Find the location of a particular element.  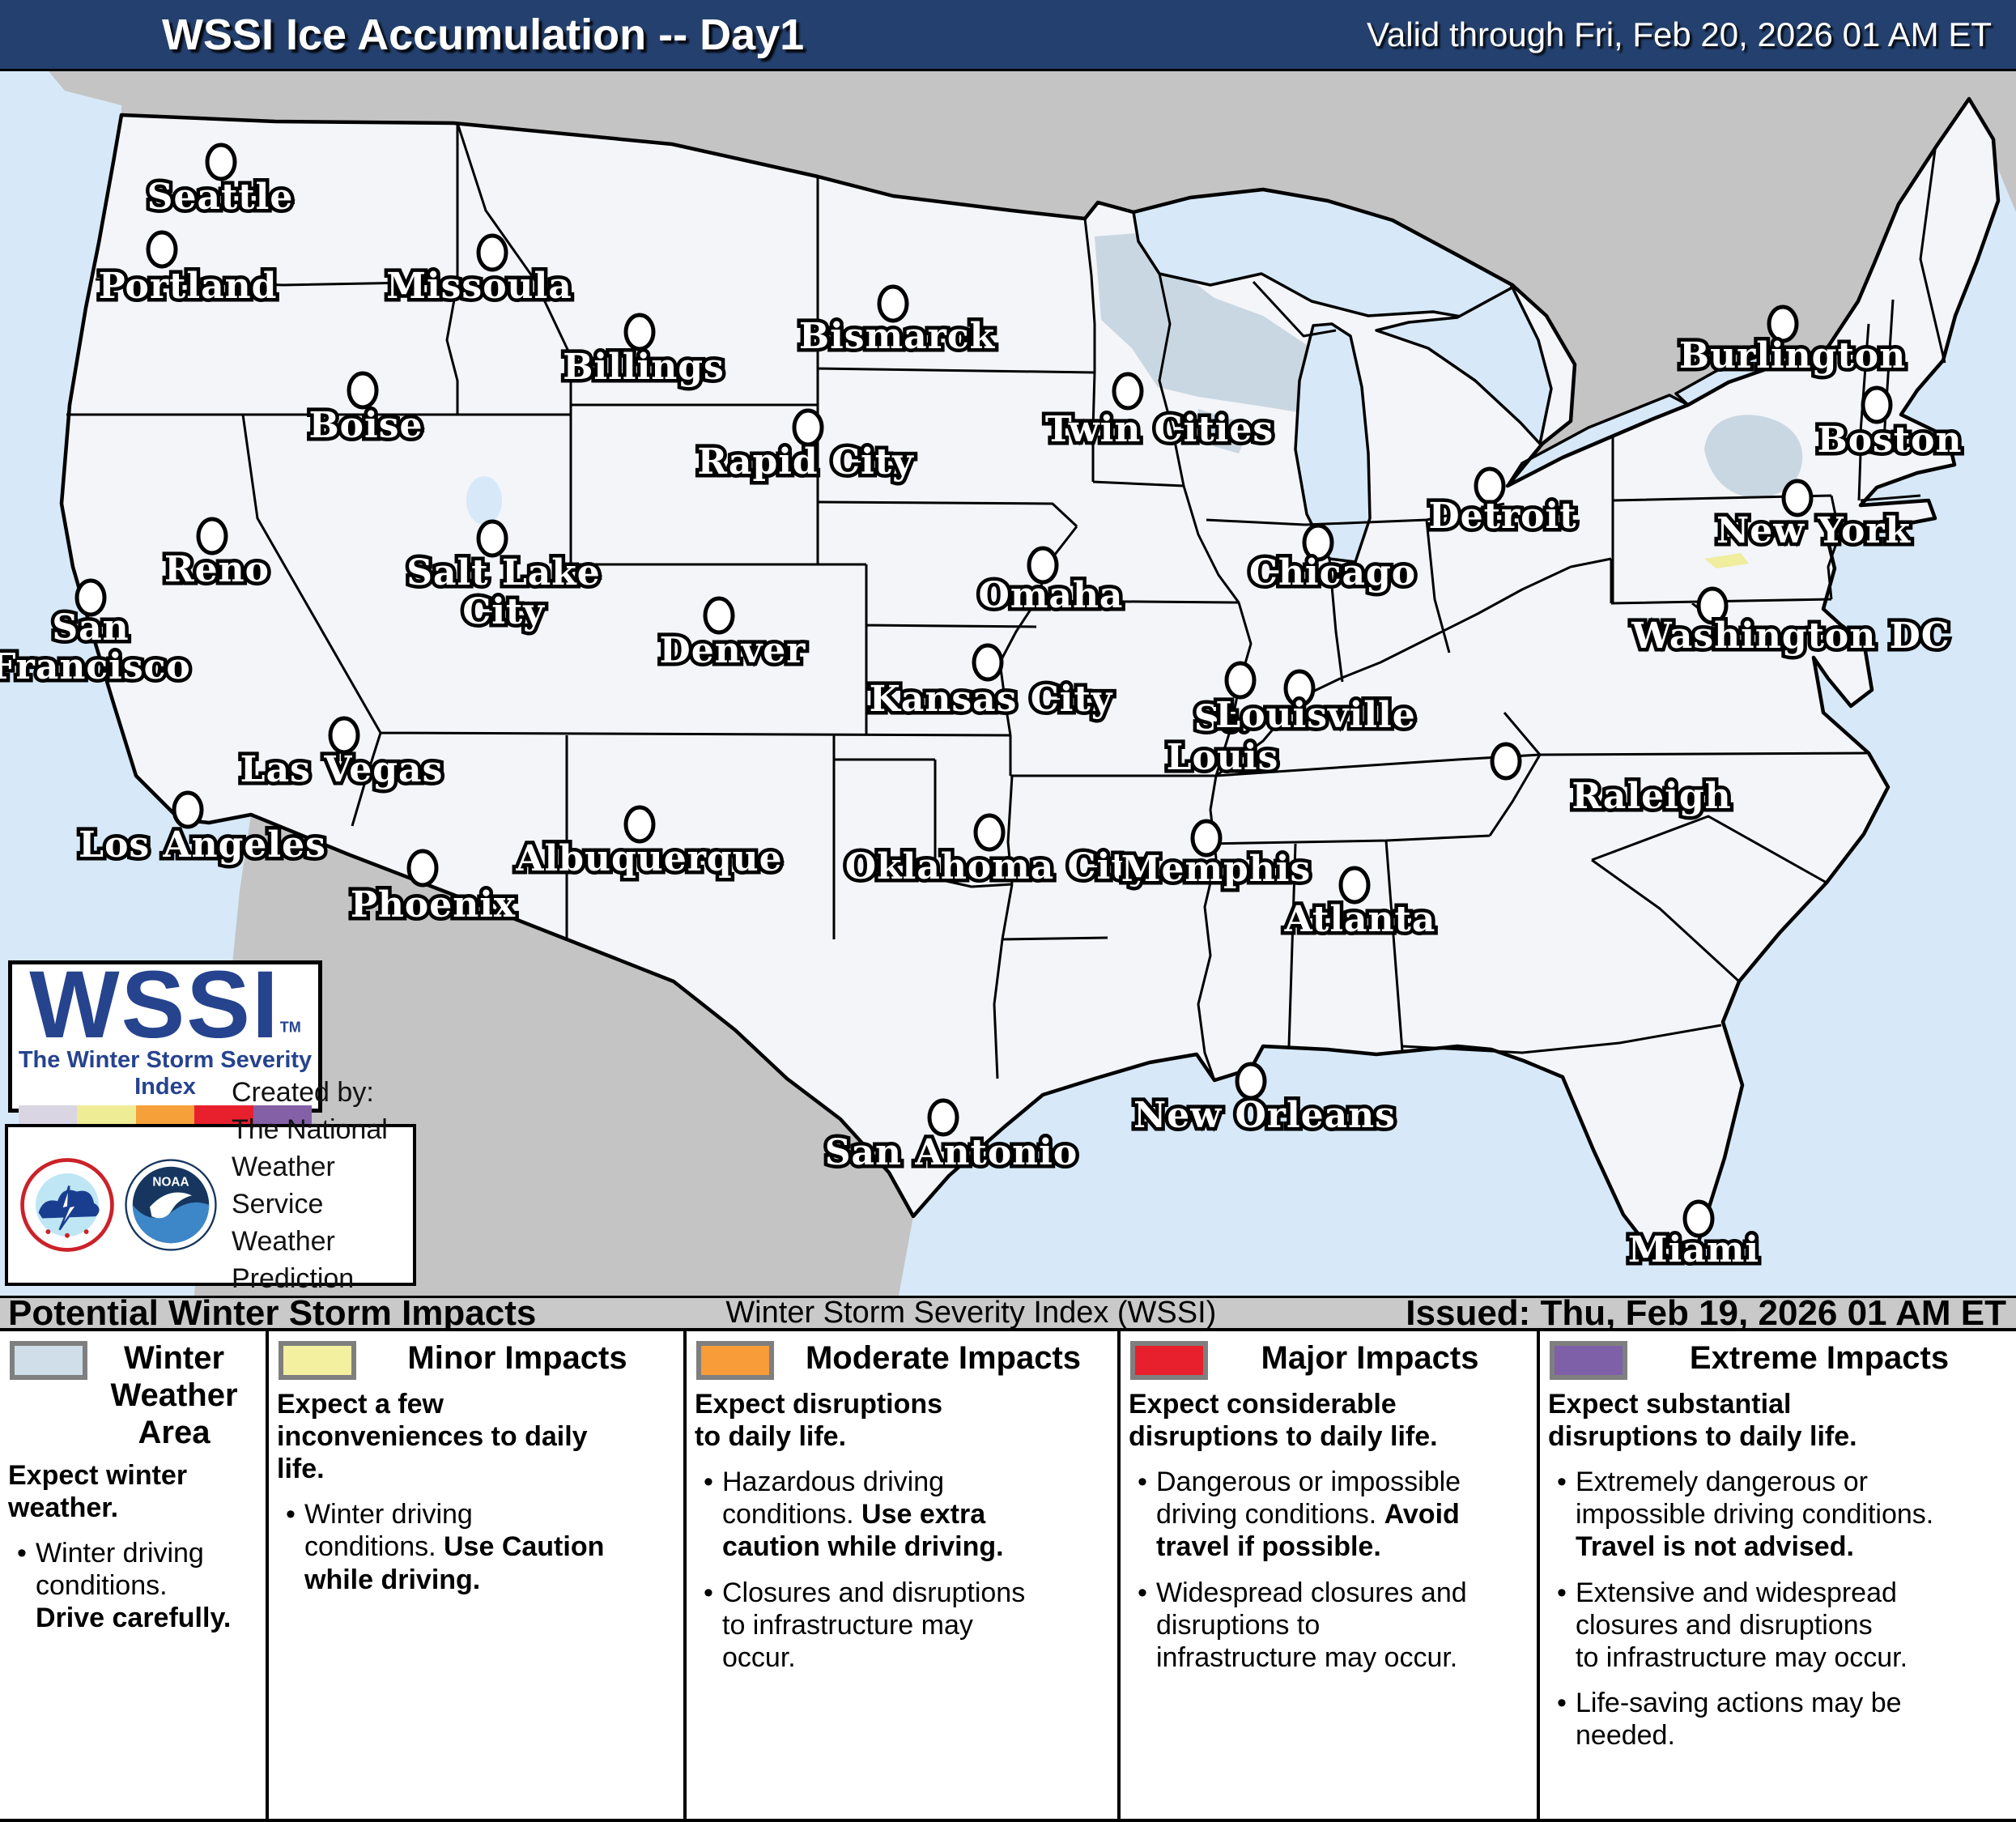

city-label-albuquerque: Albuquerque is located at coordinates (648, 859).